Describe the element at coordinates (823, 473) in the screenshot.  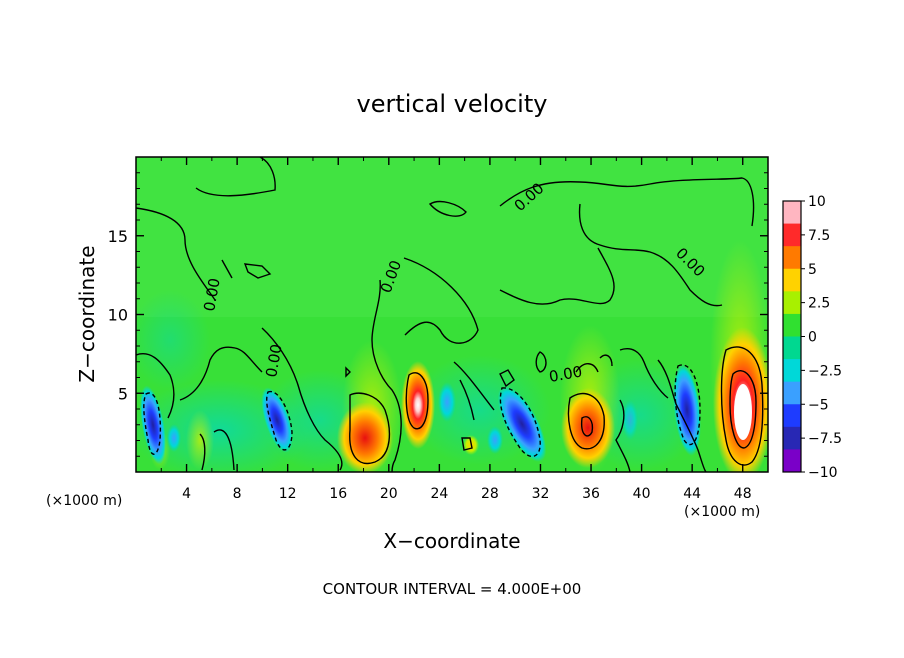
I see `colorbar-label: −10` at that location.